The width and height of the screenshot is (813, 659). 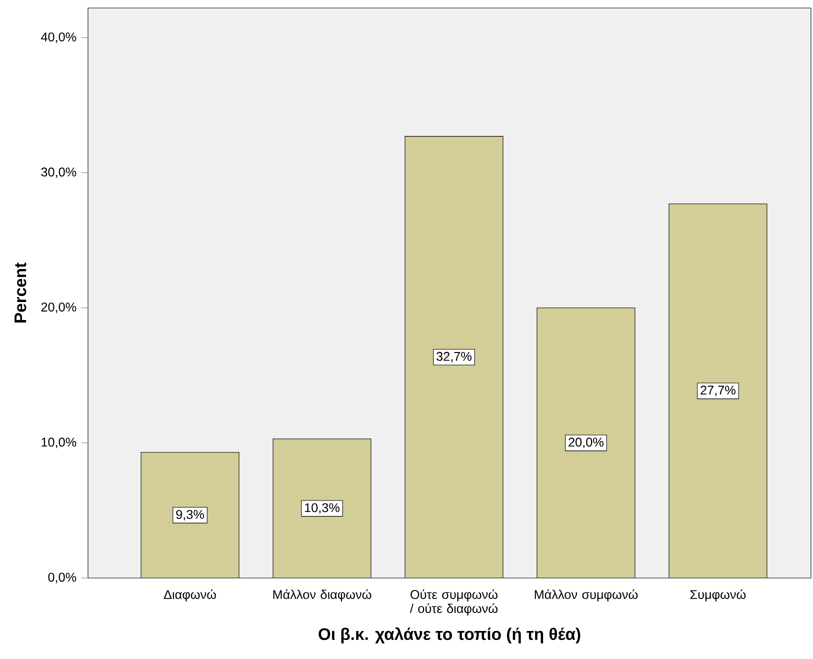 I want to click on y-tick-label: 30,0%, so click(x=58, y=173).